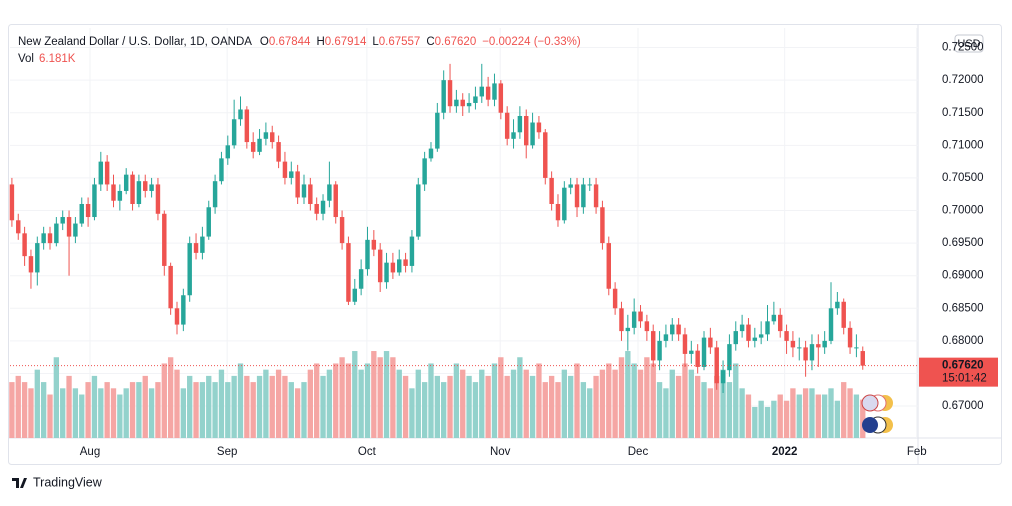 The image size is (1012, 506). What do you see at coordinates (638, 452) in the screenshot?
I see `x-tick-label: Dec` at bounding box center [638, 452].